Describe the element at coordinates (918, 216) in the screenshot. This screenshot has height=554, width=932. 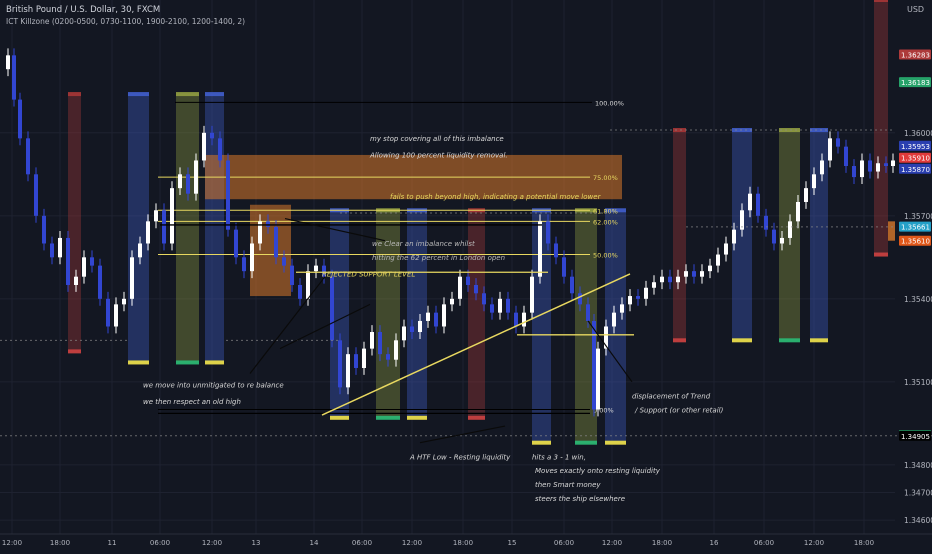
I see `price-tick-label: 1.35700` at that location.